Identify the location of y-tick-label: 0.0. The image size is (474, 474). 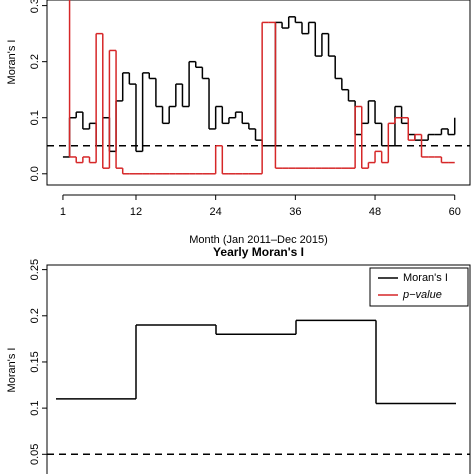
(35, 173).